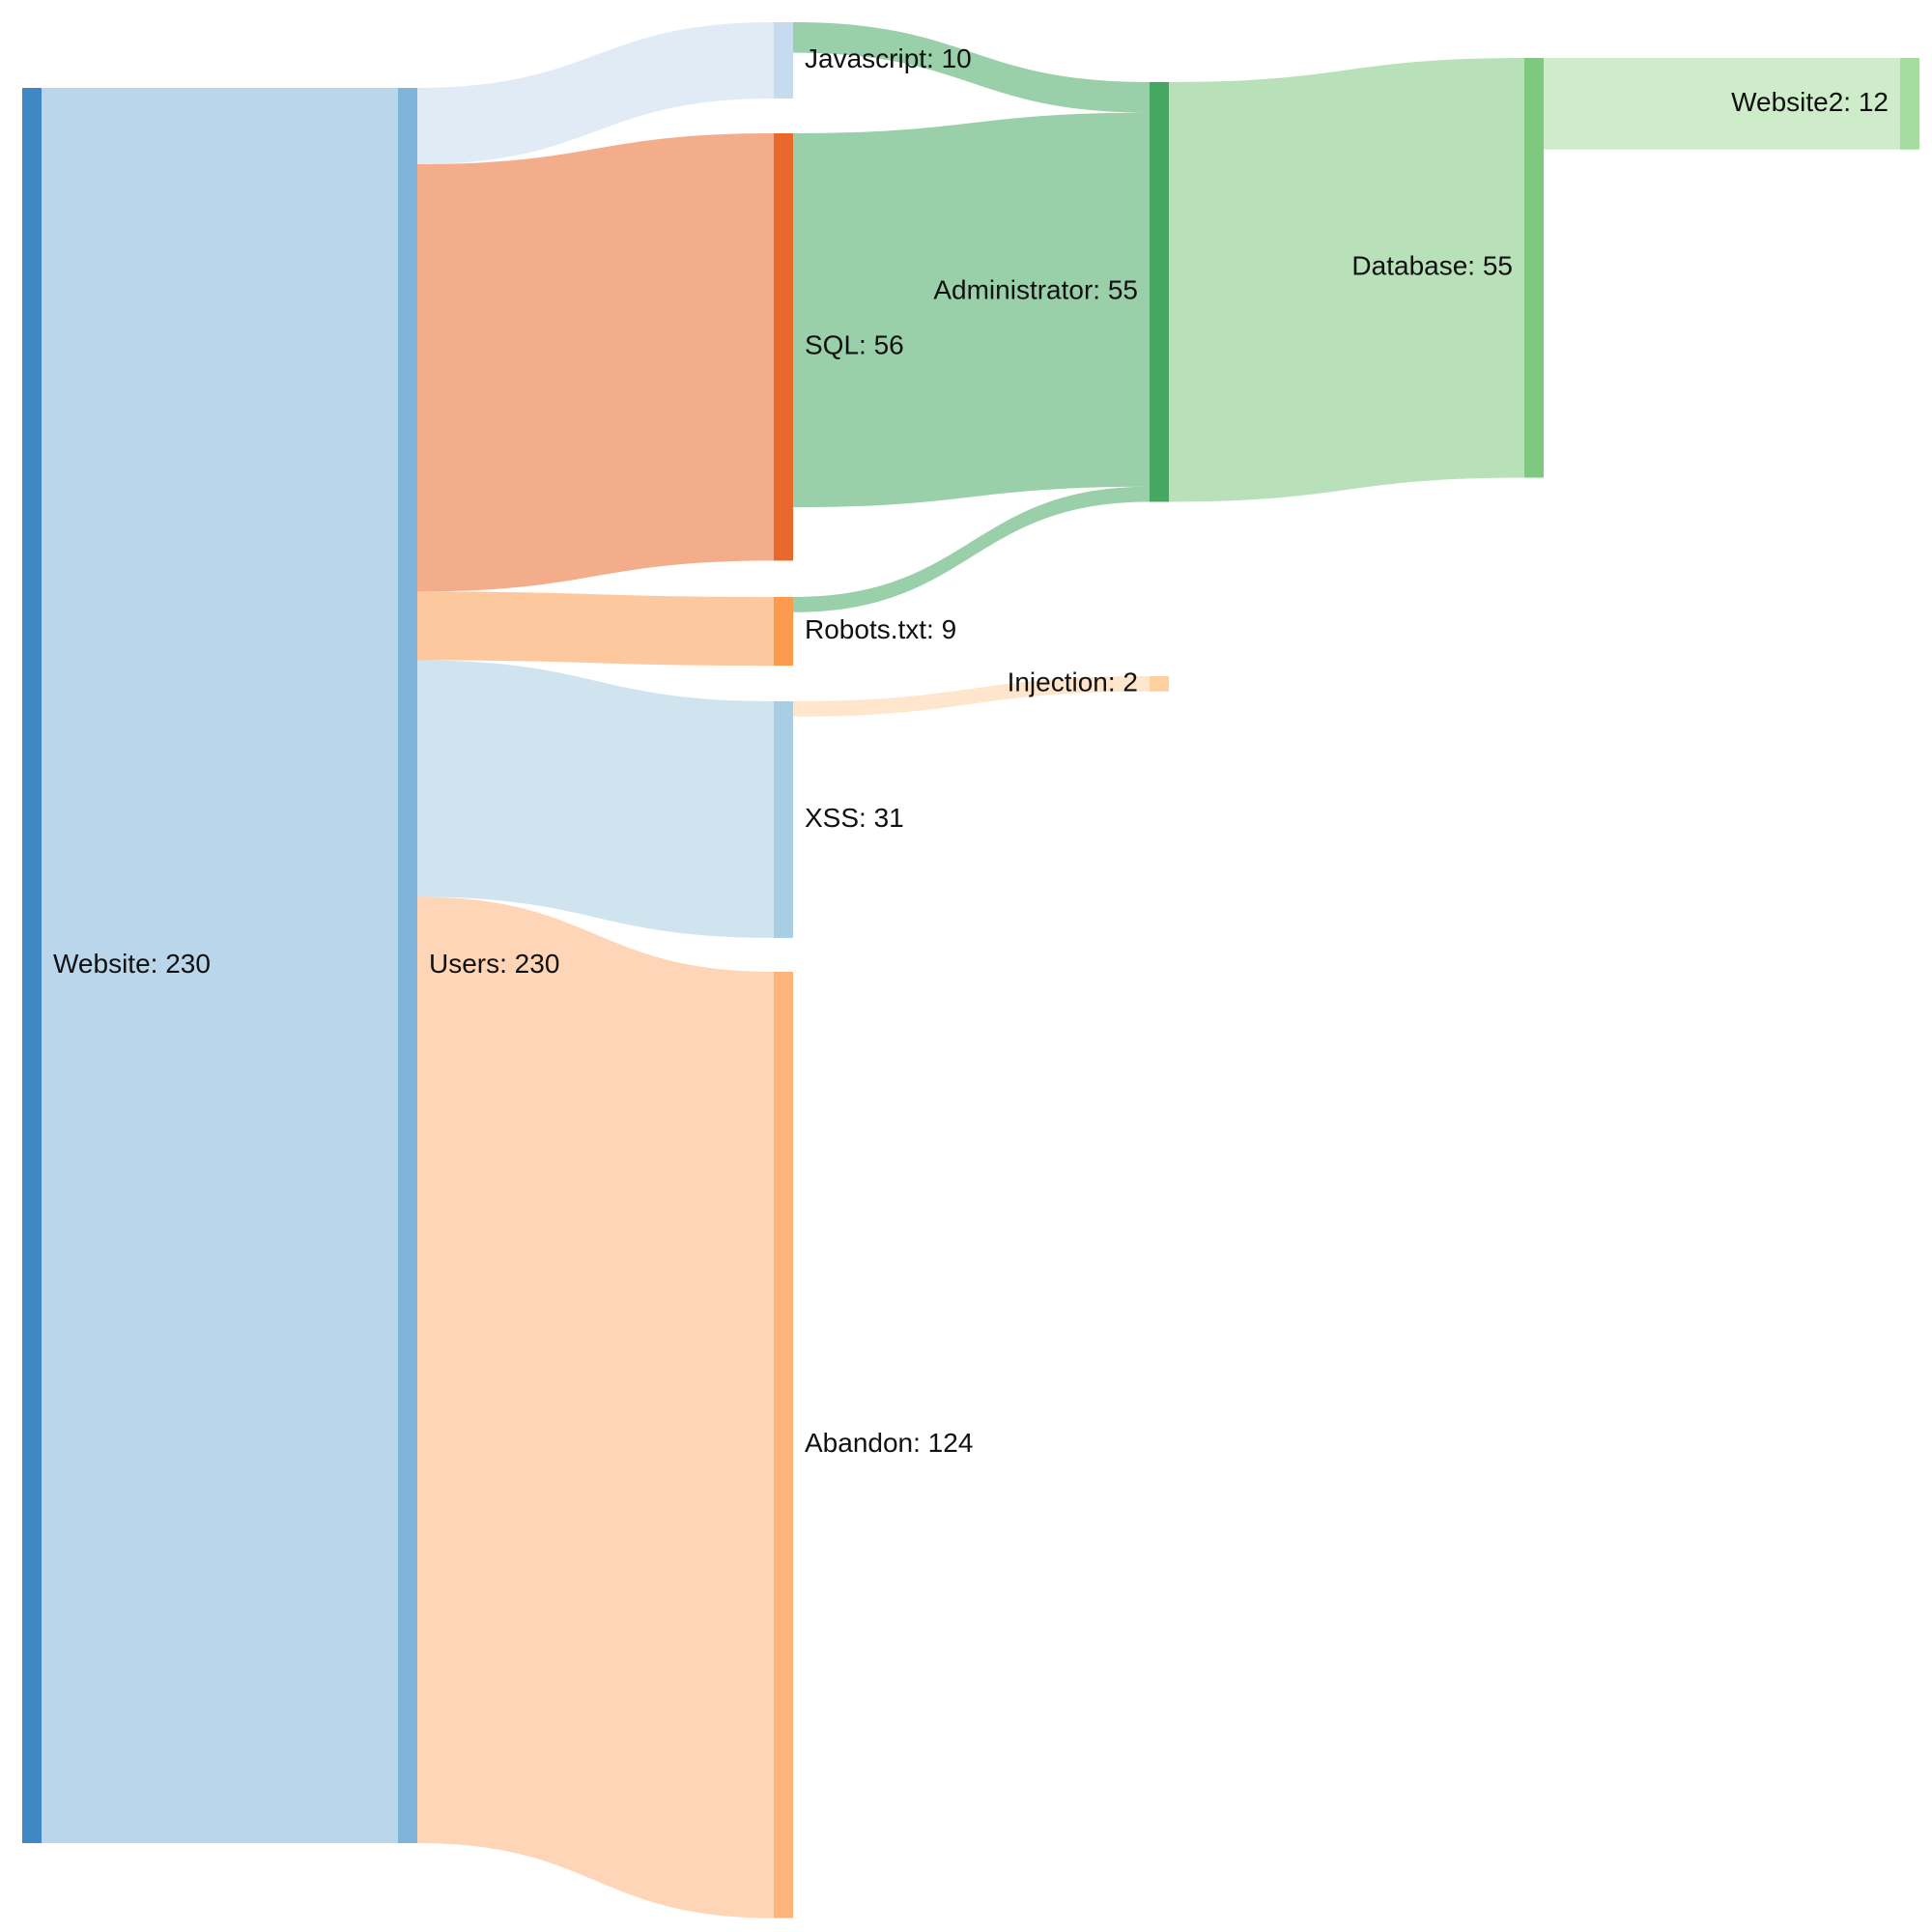 Image resolution: width=1932 pixels, height=1932 pixels. Describe the element at coordinates (889, 1443) in the screenshot. I see `node-label: Abandon: 124` at that location.